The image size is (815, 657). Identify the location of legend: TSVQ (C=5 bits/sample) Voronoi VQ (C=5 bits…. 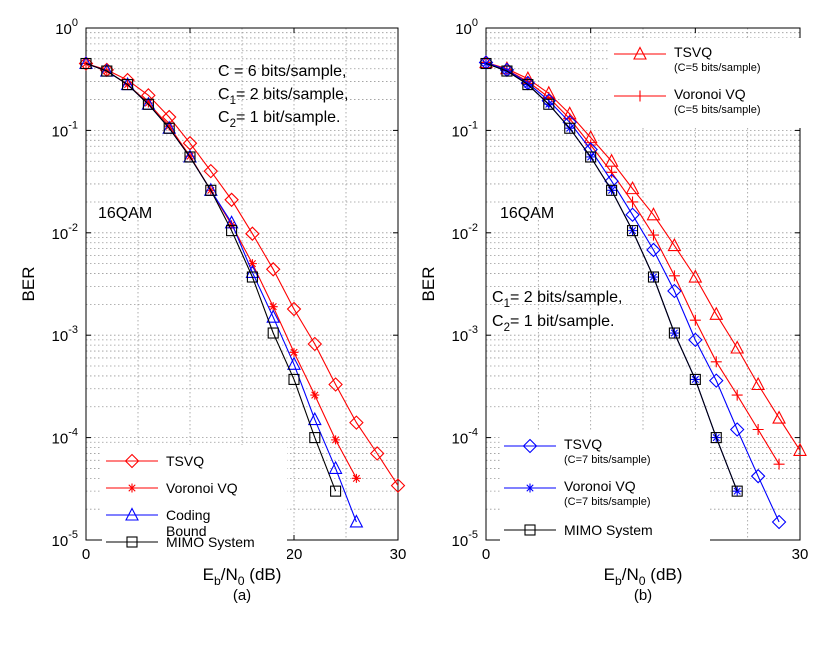
(706, 83).